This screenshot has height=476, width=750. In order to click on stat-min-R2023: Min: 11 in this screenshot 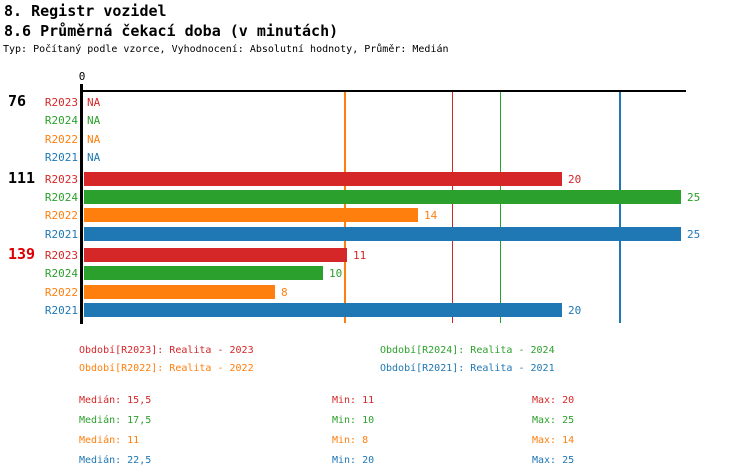, I will do `click(353, 400)`.